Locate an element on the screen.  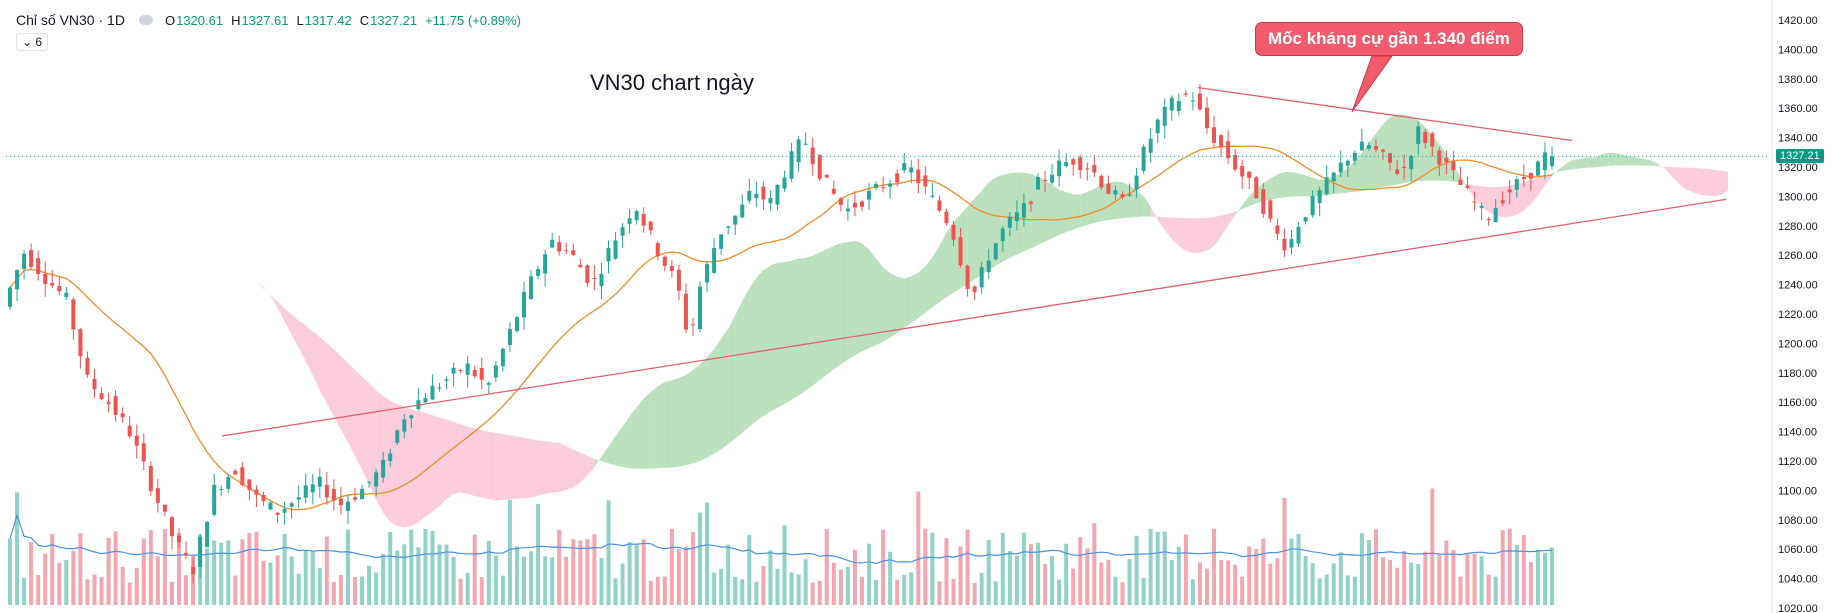
indicator-toggle-button: ⌄ 6 is located at coordinates (32, 42).